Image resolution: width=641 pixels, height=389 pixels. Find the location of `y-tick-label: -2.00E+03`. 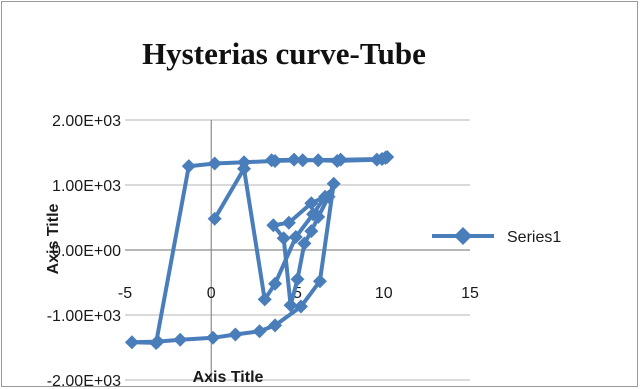

y-tick-label: -2.00E+03 is located at coordinates (84, 380).